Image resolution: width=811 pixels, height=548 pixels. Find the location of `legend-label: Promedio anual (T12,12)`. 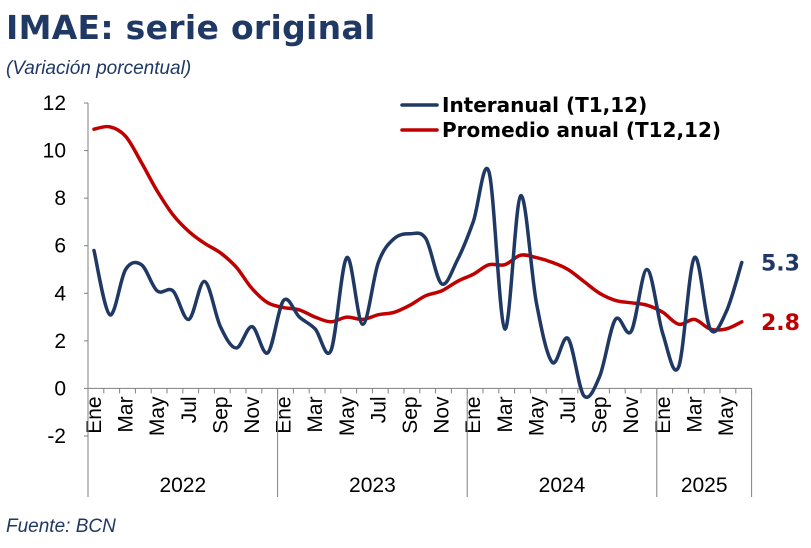

legend-label: Promedio anual (T12,12) is located at coordinates (581, 130).